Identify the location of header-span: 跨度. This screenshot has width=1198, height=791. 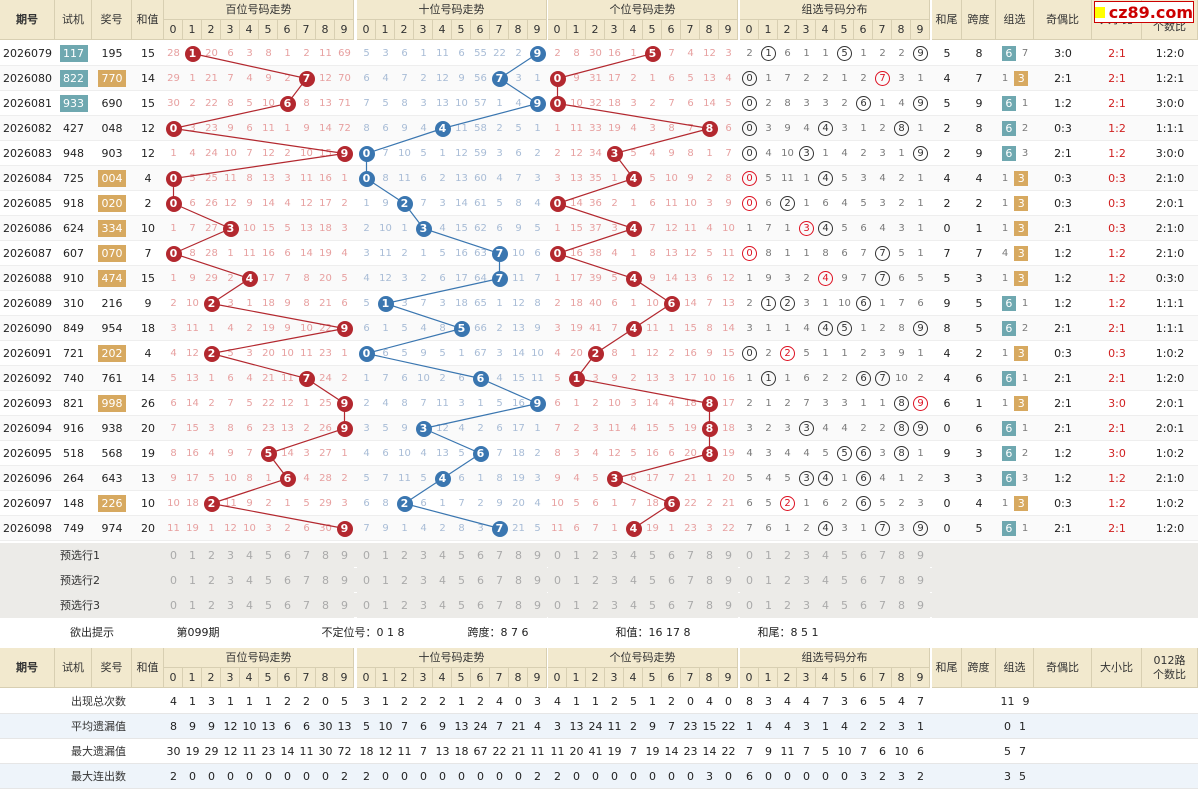
(979, 20).